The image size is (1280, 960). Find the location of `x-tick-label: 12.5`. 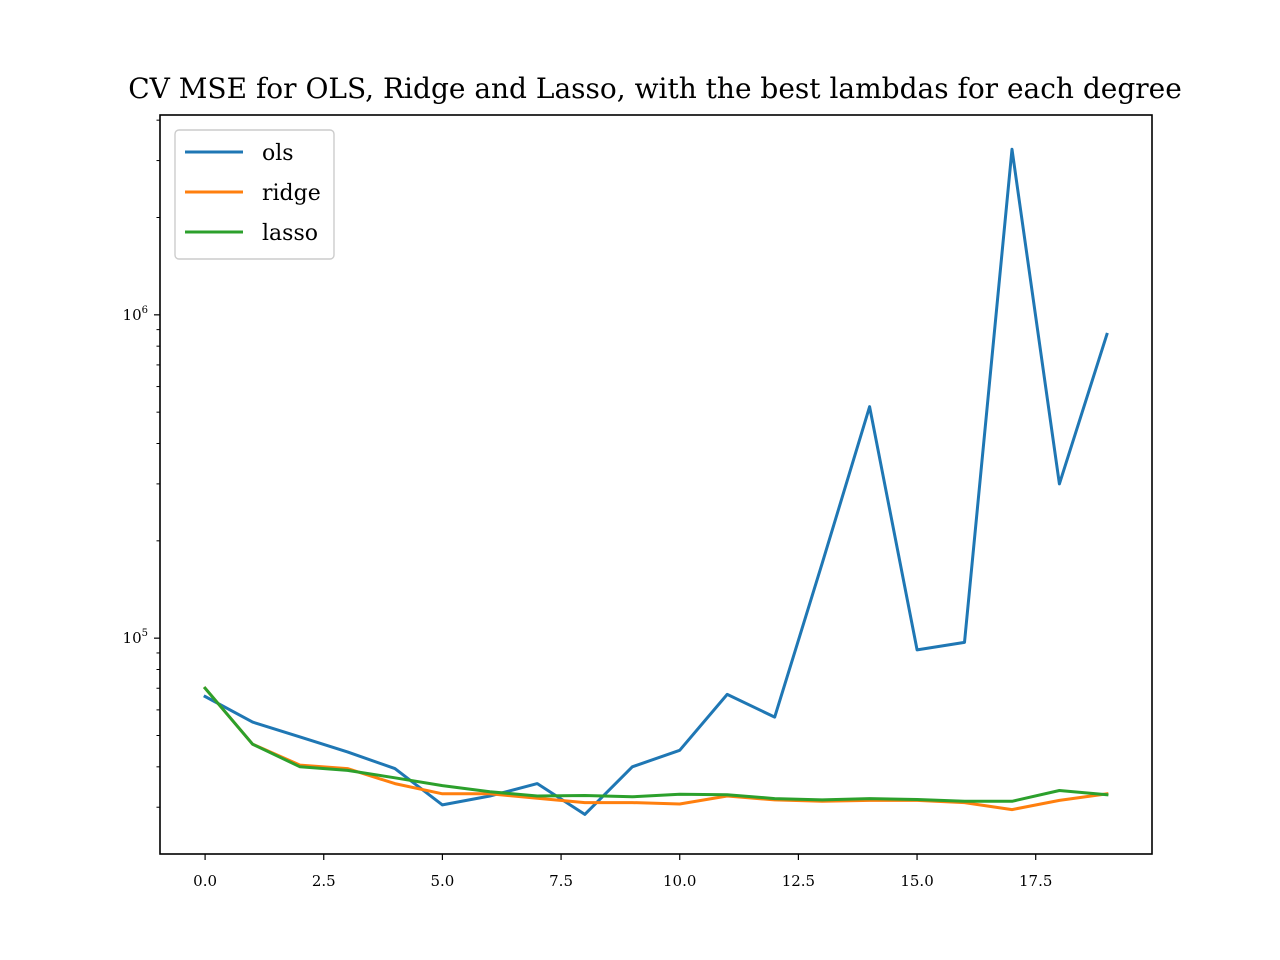

x-tick-label: 12.5 is located at coordinates (798, 881).